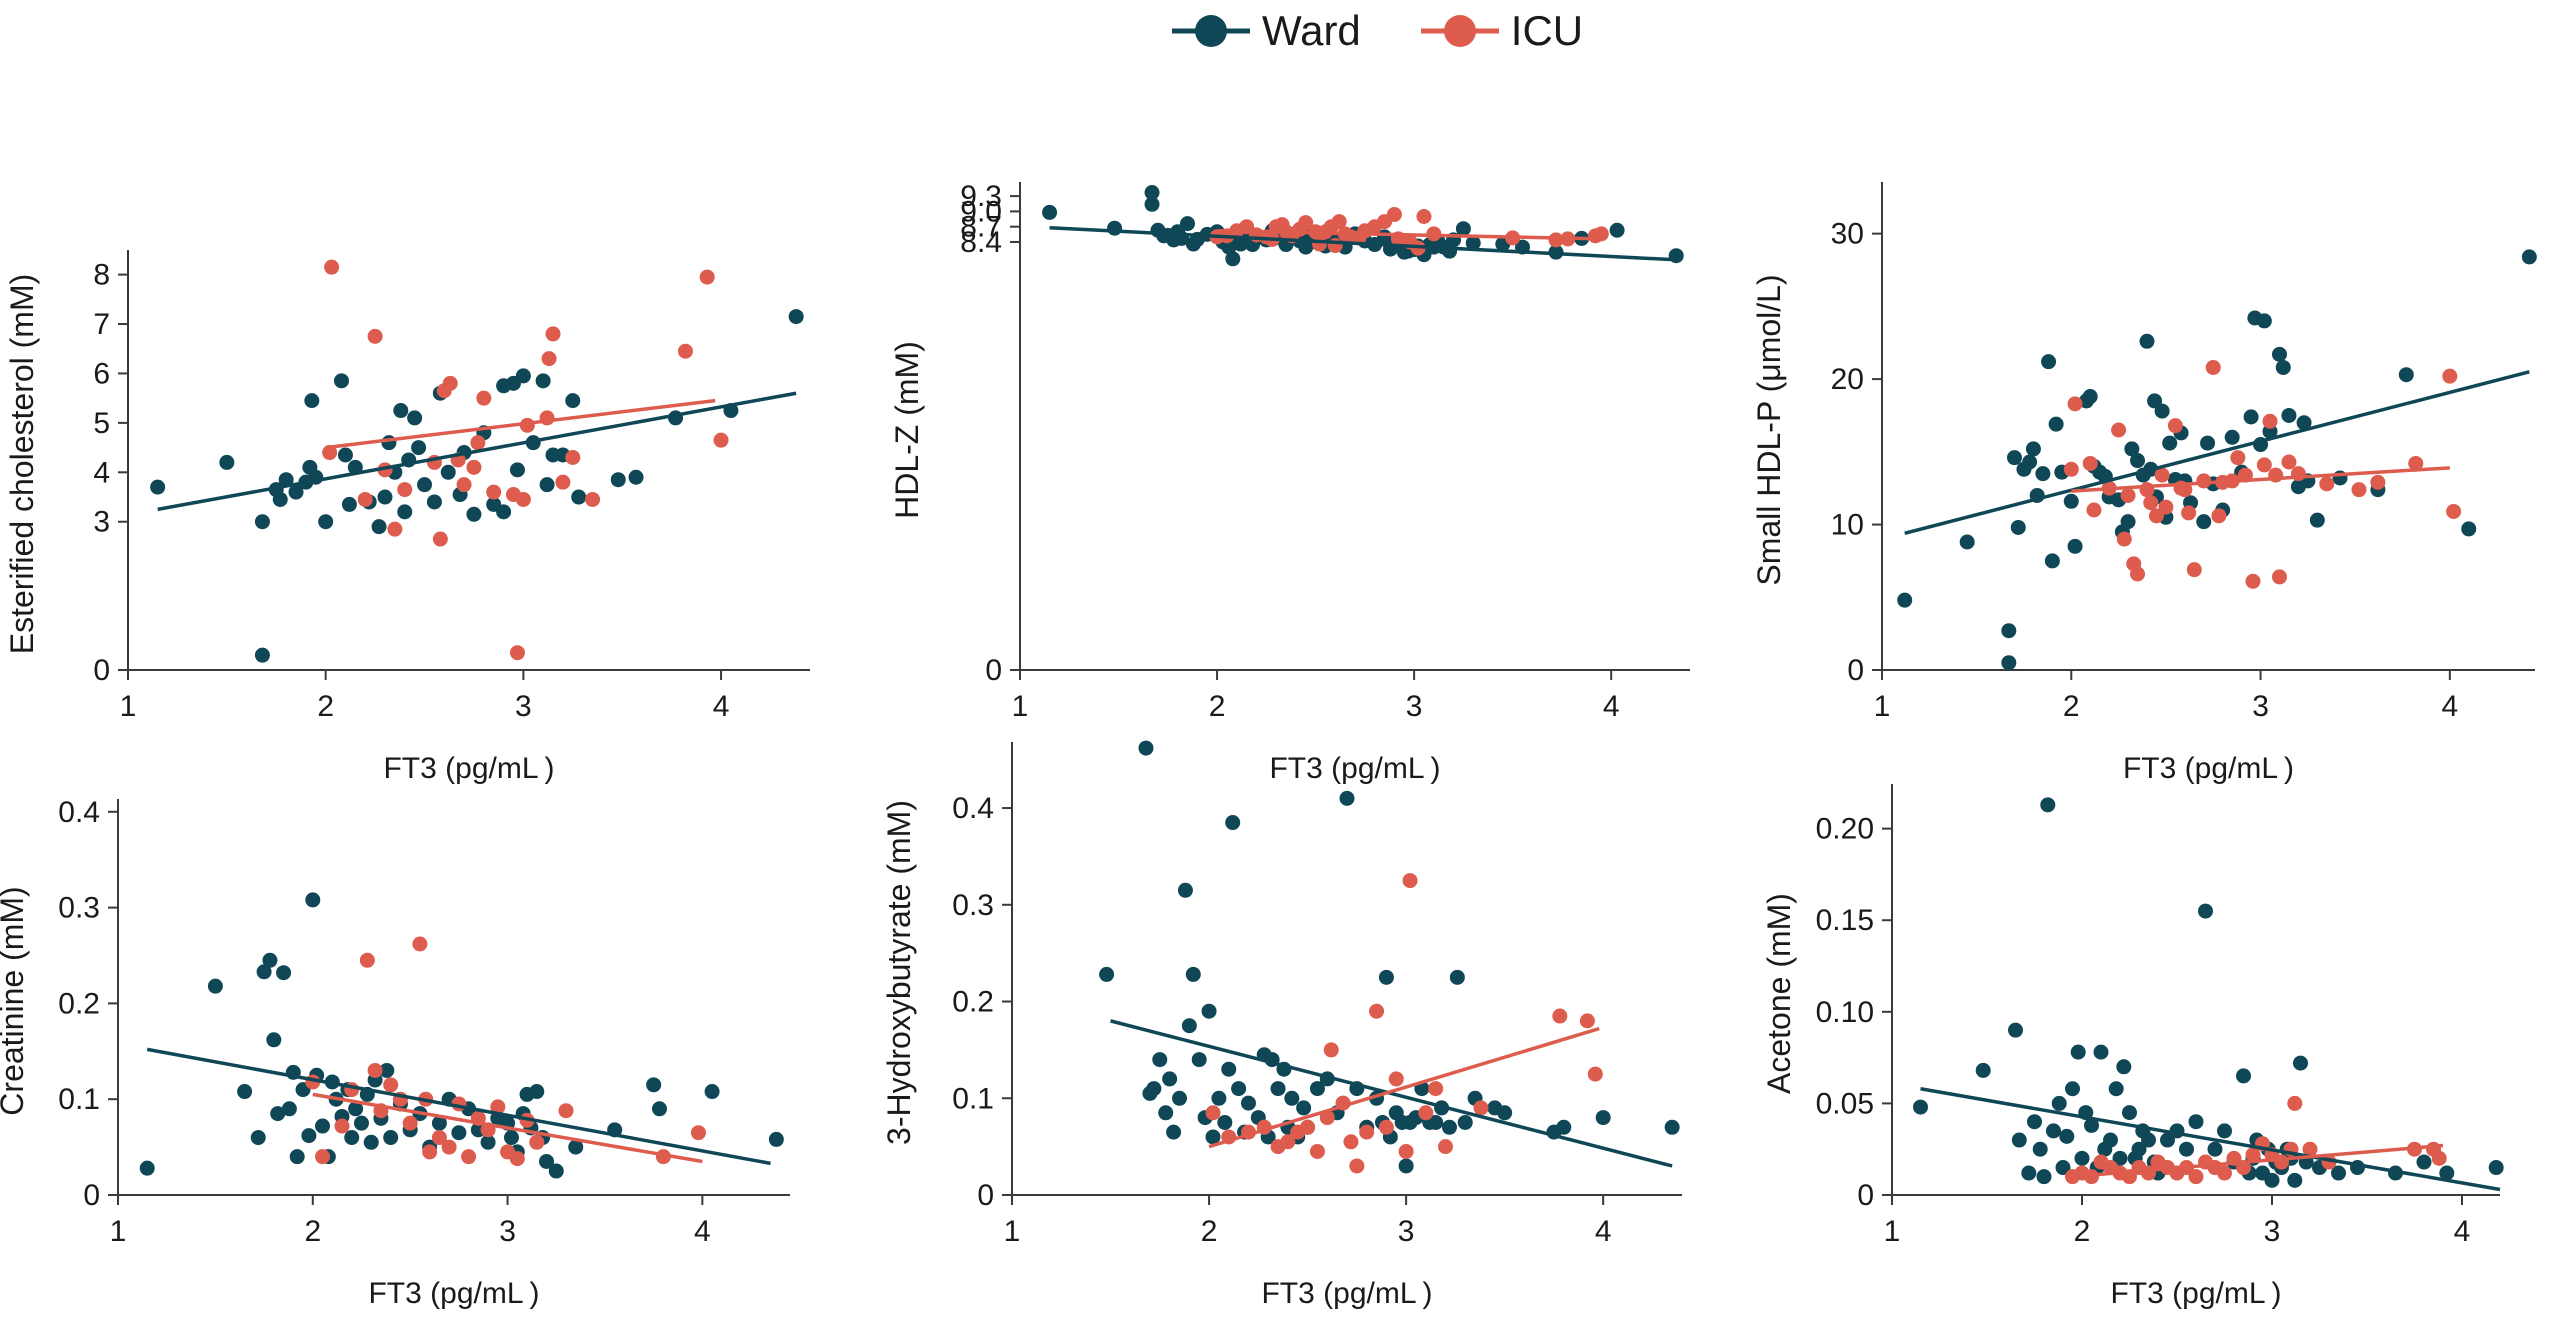  I want to click on legend-dot-icu, so click(1459, 31).